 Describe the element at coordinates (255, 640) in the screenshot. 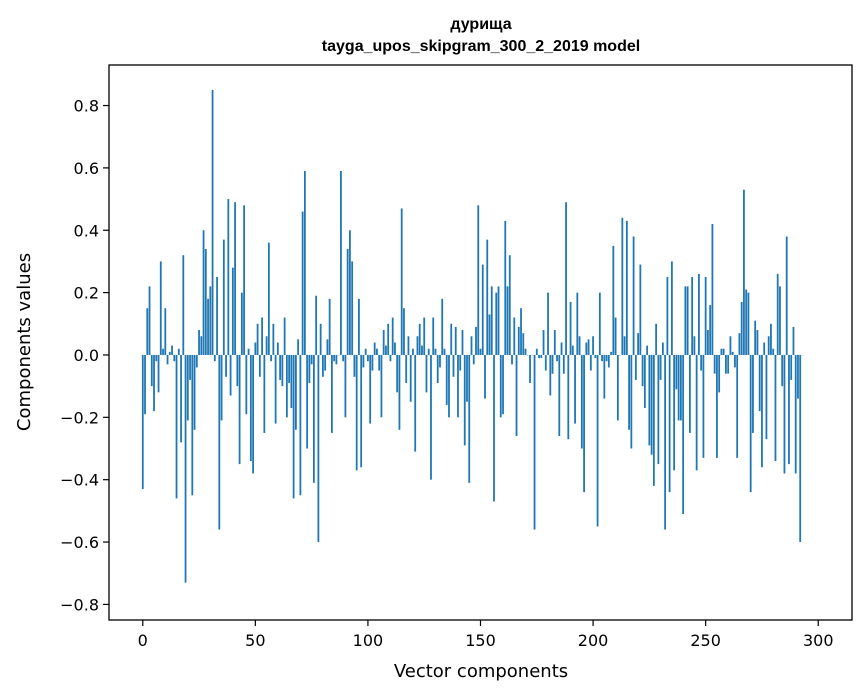

I see `x-tick-label: 50` at that location.